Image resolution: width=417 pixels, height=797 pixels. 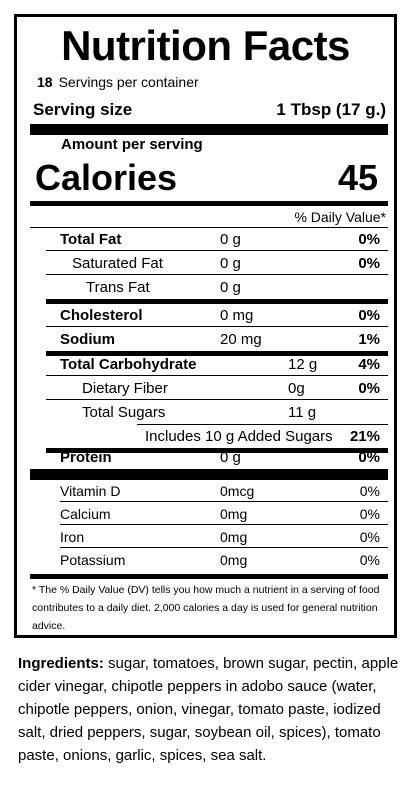 What do you see at coordinates (364, 436) in the screenshot?
I see `nutrient-dv: 21%` at bounding box center [364, 436].